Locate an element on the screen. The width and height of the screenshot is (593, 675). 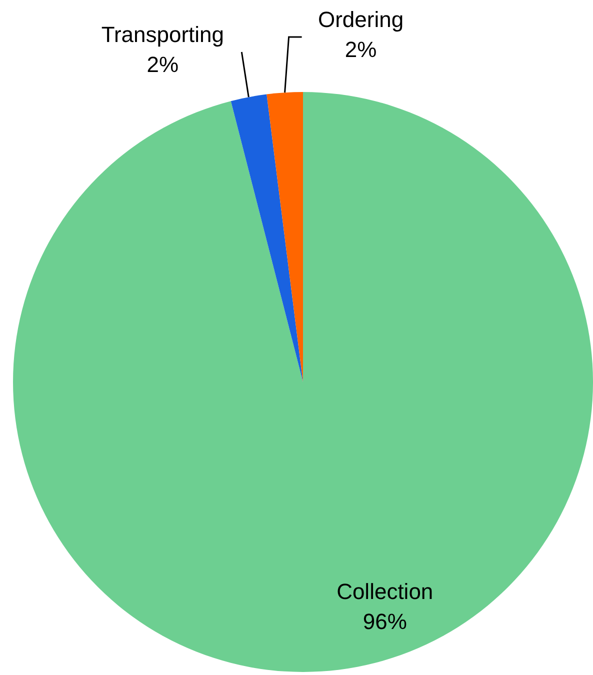
slice-label: Ordering is located at coordinates (361, 19).